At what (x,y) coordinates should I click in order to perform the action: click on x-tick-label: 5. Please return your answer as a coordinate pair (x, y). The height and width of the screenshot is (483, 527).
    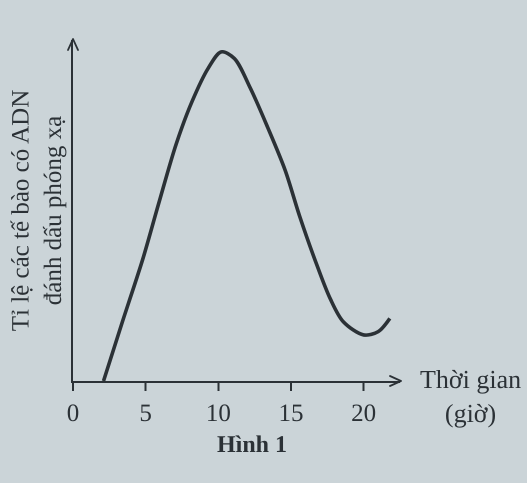
    Looking at the image, I should click on (145, 414).